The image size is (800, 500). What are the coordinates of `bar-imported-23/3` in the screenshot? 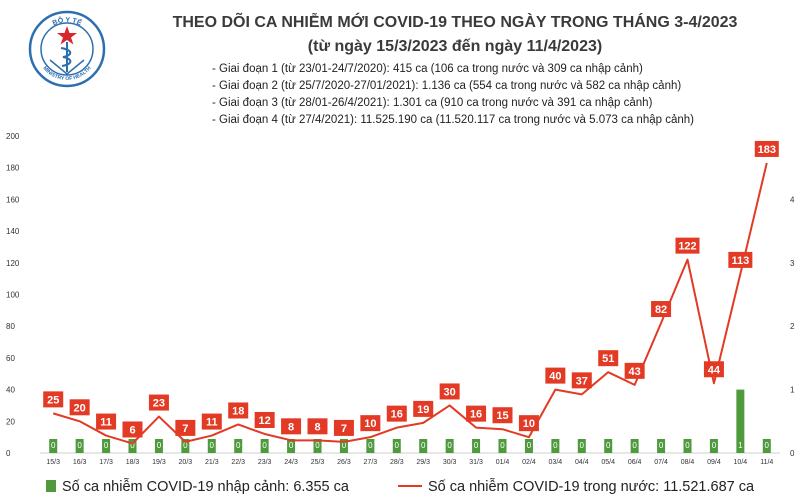 It's located at (264, 446).